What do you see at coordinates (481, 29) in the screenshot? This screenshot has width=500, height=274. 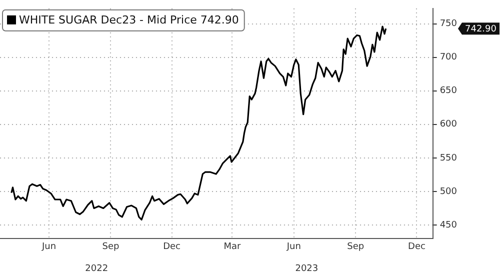 I see `text: 742.90` at bounding box center [481, 29].